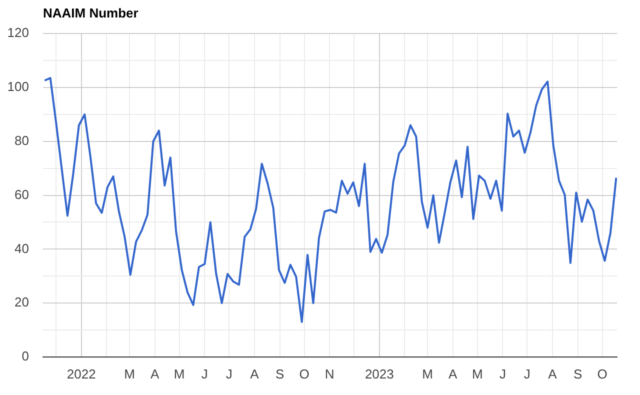 Image resolution: width=640 pixels, height=395 pixels. What do you see at coordinates (329, 374) in the screenshot?
I see `x-tick-label: N` at bounding box center [329, 374].